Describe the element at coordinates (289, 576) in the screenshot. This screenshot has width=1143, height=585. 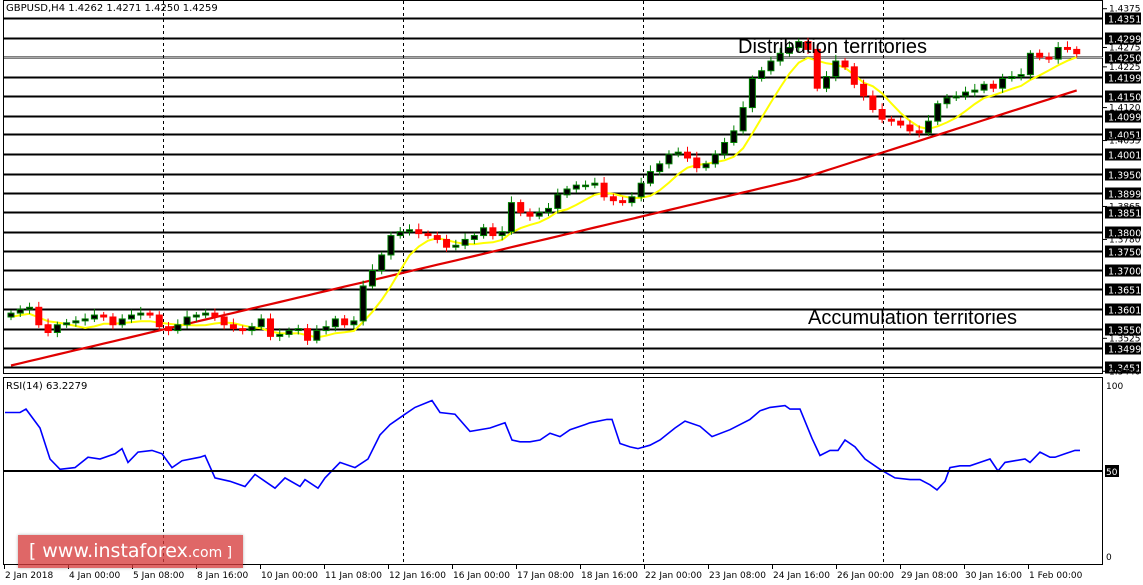
I see `time-tick-label: 10 Jan 00:00` at that location.